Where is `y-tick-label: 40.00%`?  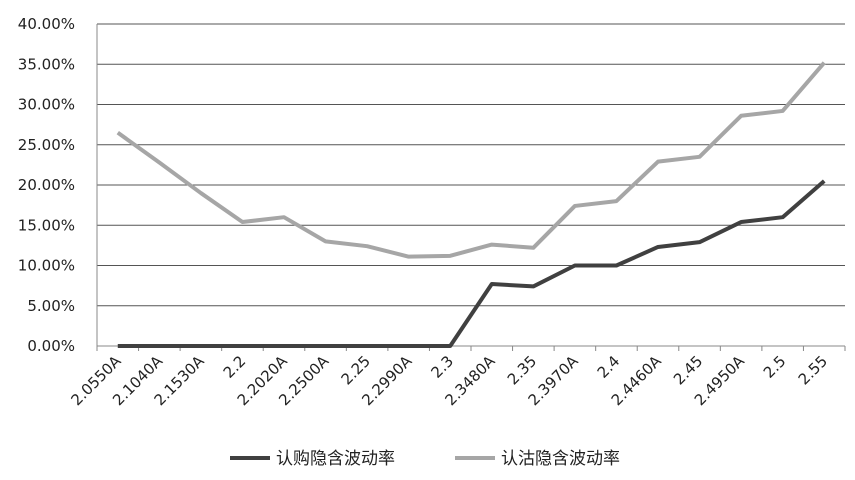
y-tick-label: 40.00% is located at coordinates (46, 24).